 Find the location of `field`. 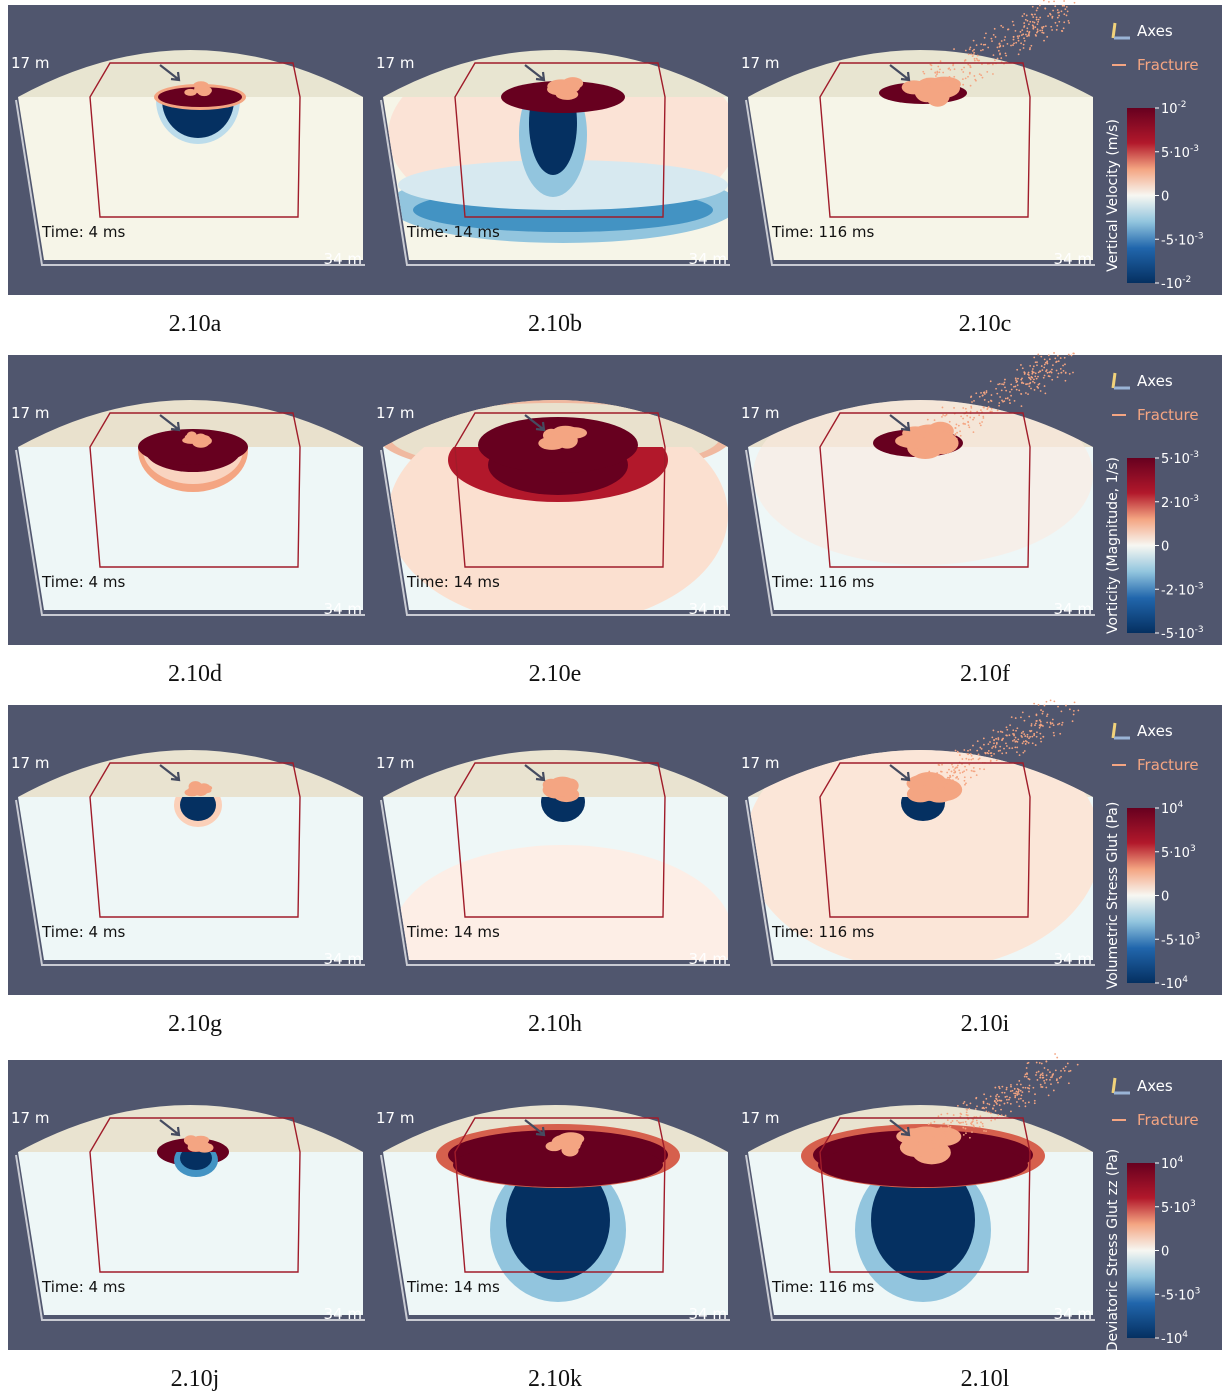

field is located at coordinates (196, 1161).